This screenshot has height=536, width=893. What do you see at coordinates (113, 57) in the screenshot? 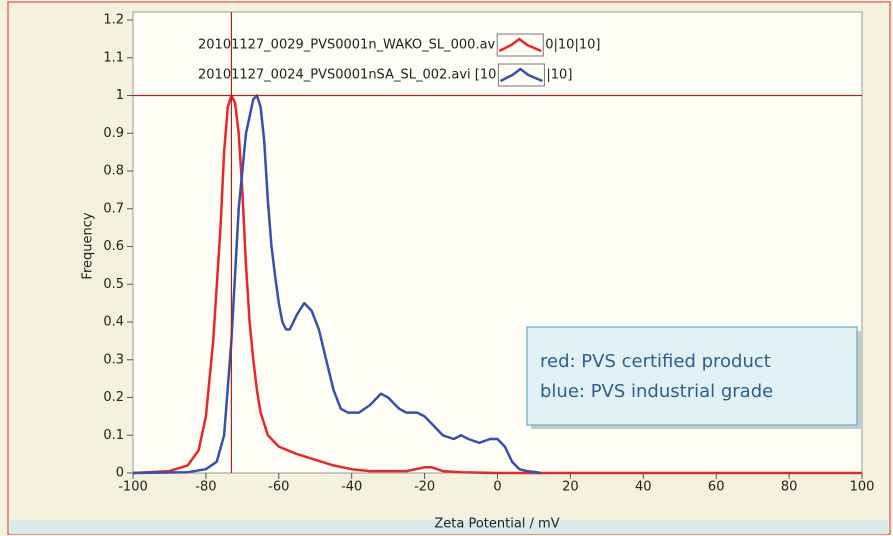
I see `y-tick-label: 1.1` at bounding box center [113, 57].